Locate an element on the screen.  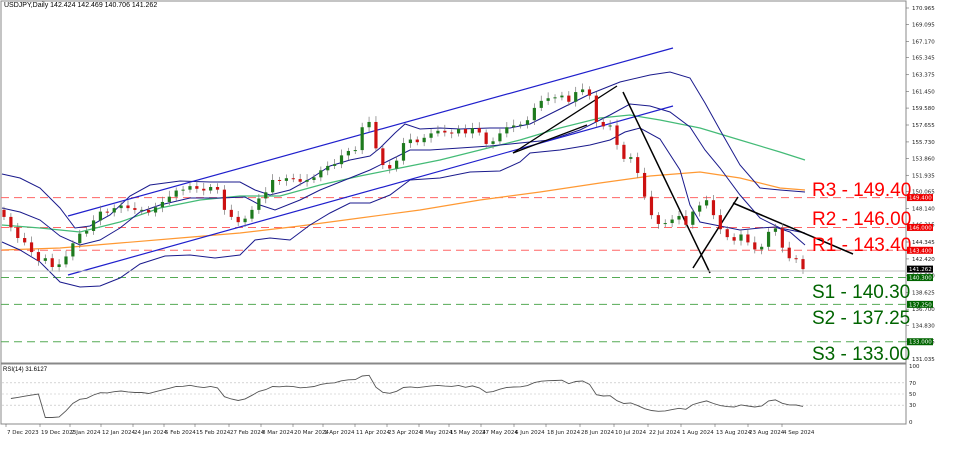
rsi-tick-label: 30 is located at coordinates (912, 406).